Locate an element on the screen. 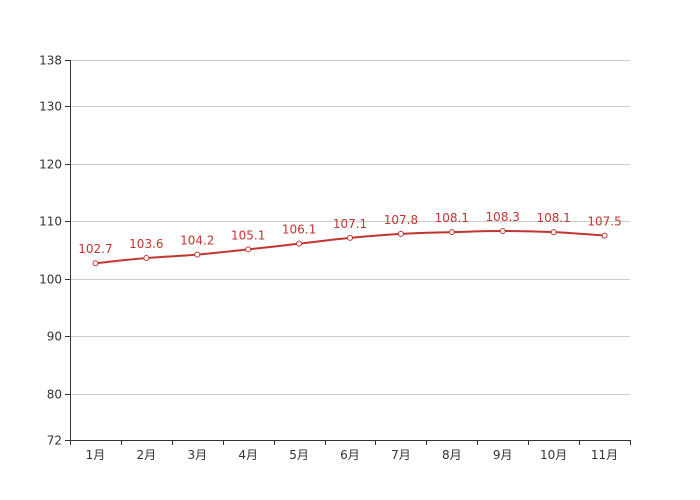 The width and height of the screenshot is (700, 500). y-tick-label: 72 is located at coordinates (54, 441).